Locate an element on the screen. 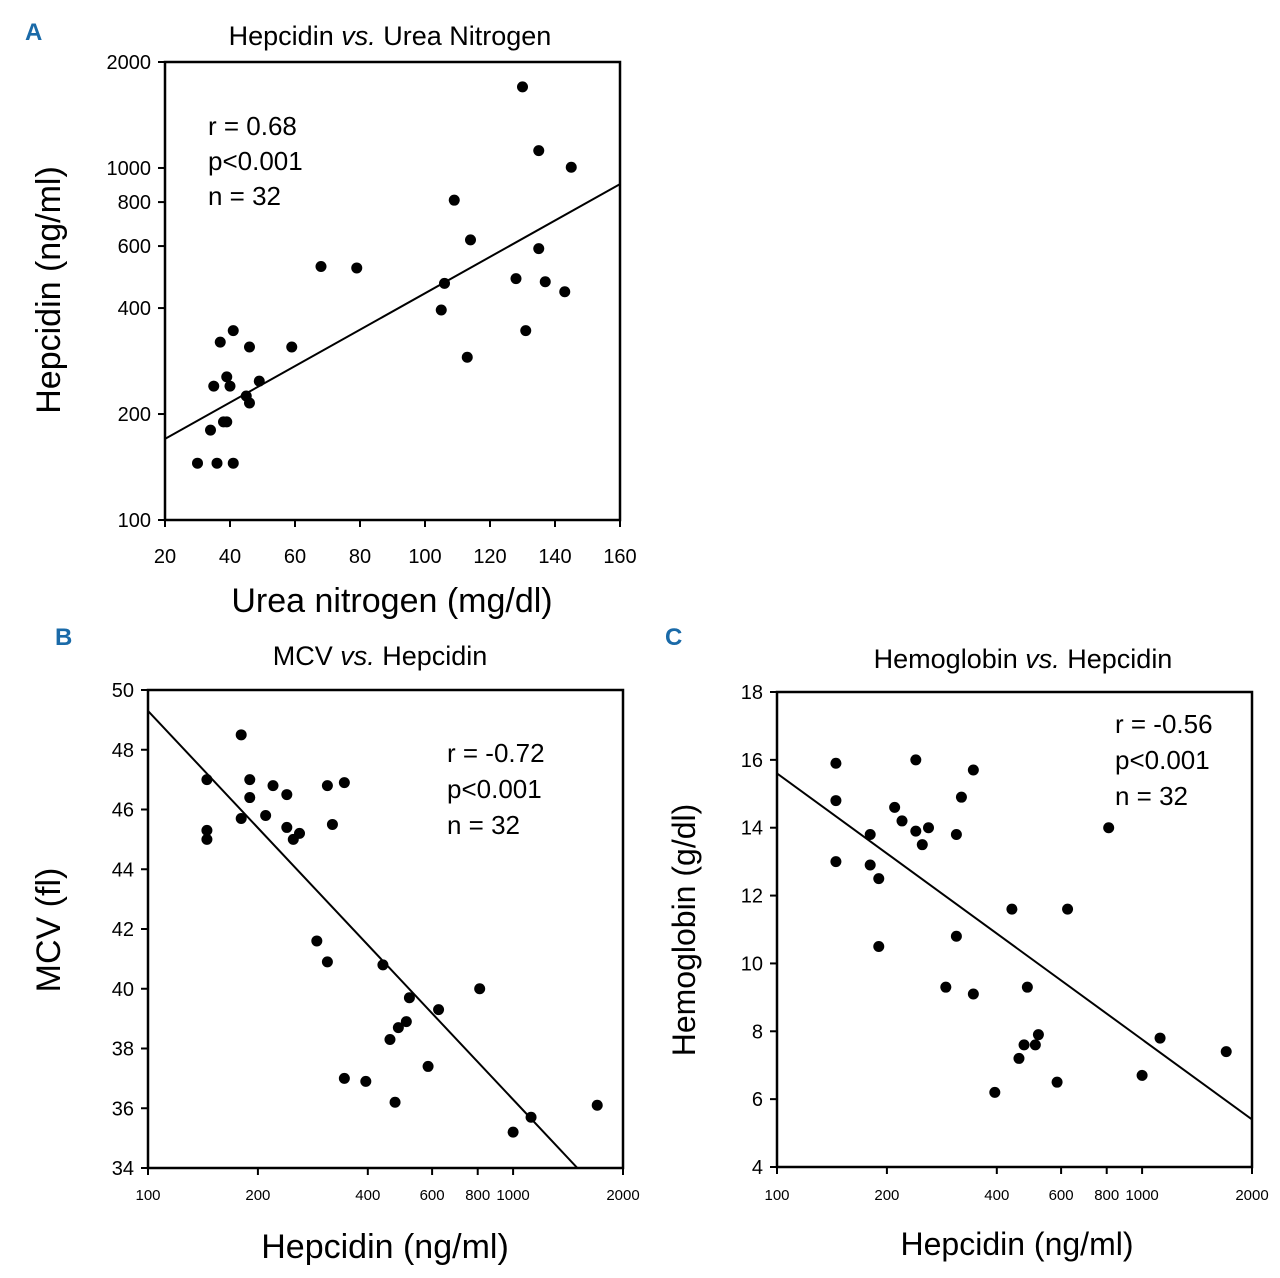 The height and width of the screenshot is (1278, 1280). regression-line is located at coordinates (1014, 946).